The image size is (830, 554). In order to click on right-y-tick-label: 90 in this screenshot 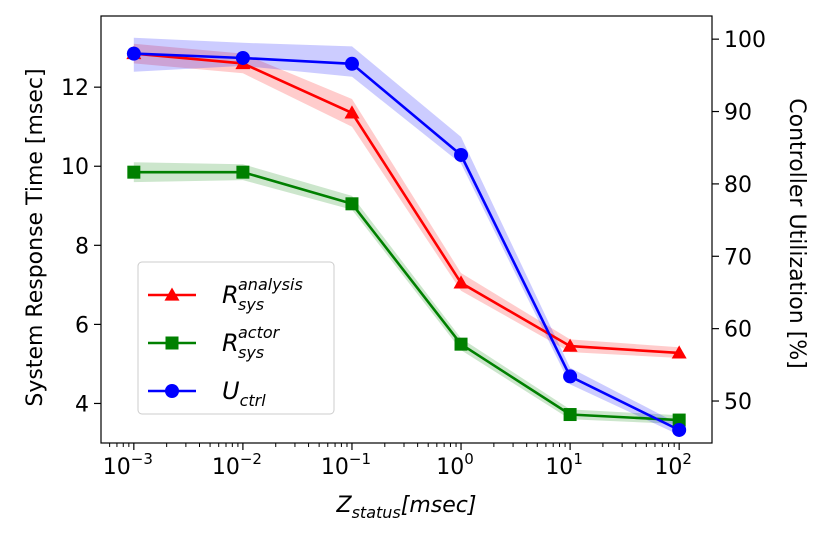, I will do `click(738, 113)`.